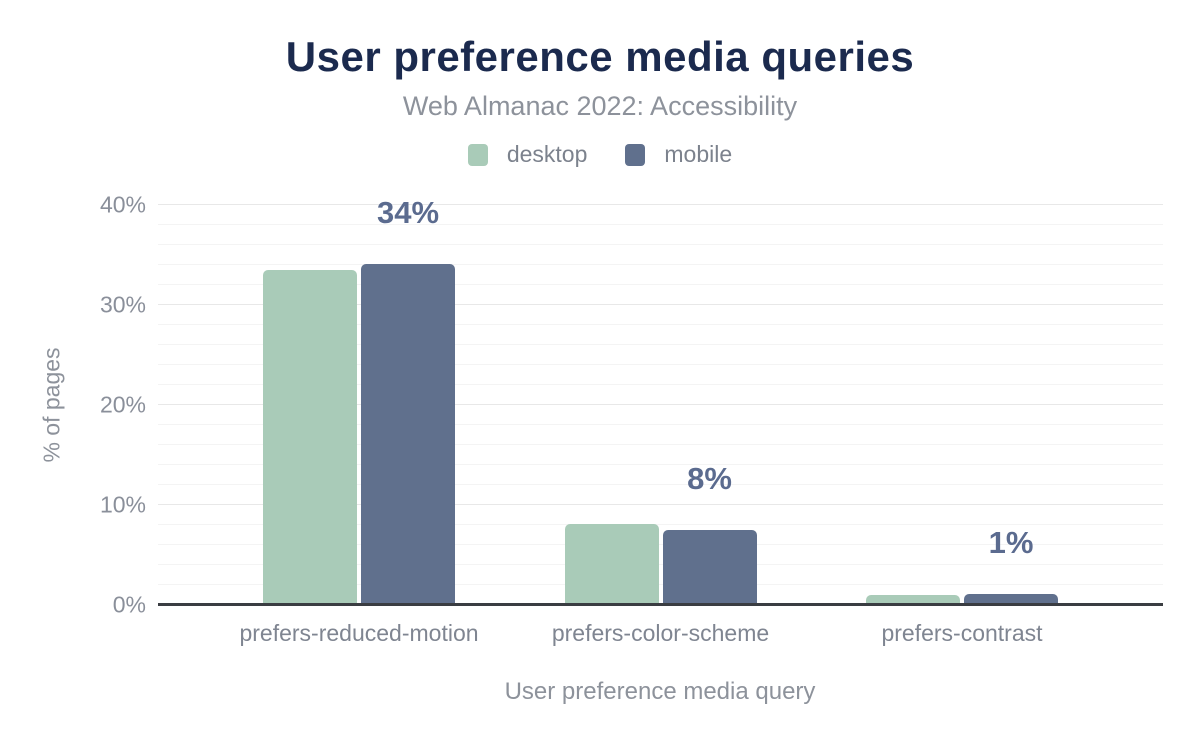 This screenshot has width=1200, height=742. Describe the element at coordinates (310, 437) in the screenshot. I see `bar-desktop-prefers-reduced-motion` at that location.